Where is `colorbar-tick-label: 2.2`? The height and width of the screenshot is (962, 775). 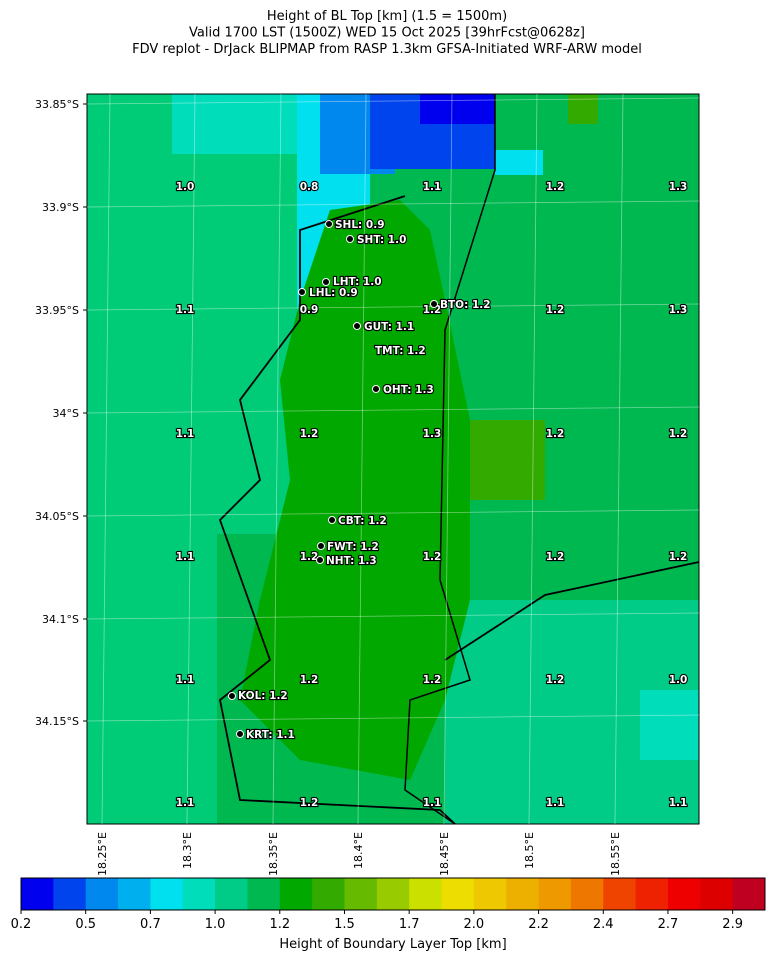
colorbar-tick-label: 2.2 is located at coordinates (538, 924).